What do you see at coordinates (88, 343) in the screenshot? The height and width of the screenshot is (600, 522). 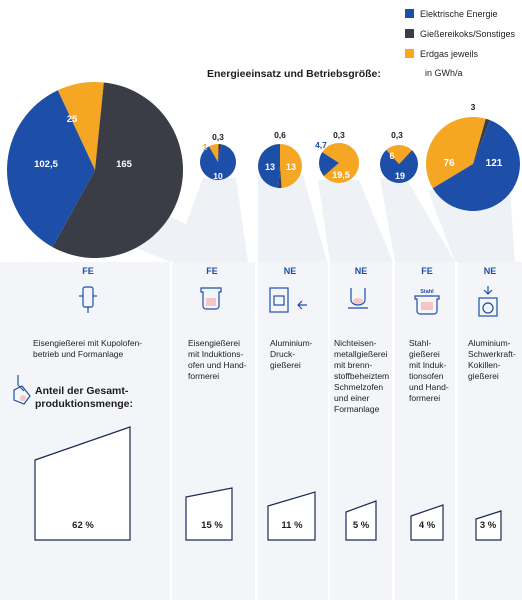 I see `description-line: Eisengießerei mit Kupolofen-` at bounding box center [88, 343].